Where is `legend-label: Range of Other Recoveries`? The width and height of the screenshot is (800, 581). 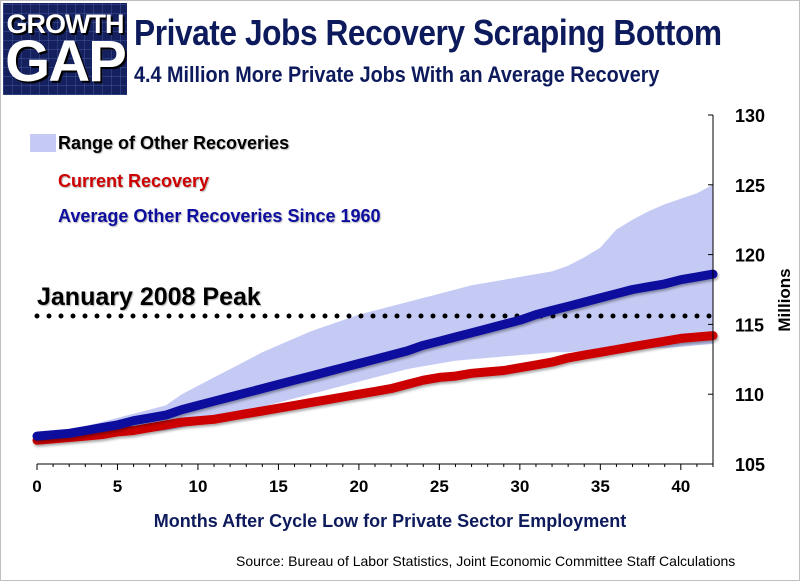
legend-label: Range of Other Recoveries is located at coordinates (173, 143).